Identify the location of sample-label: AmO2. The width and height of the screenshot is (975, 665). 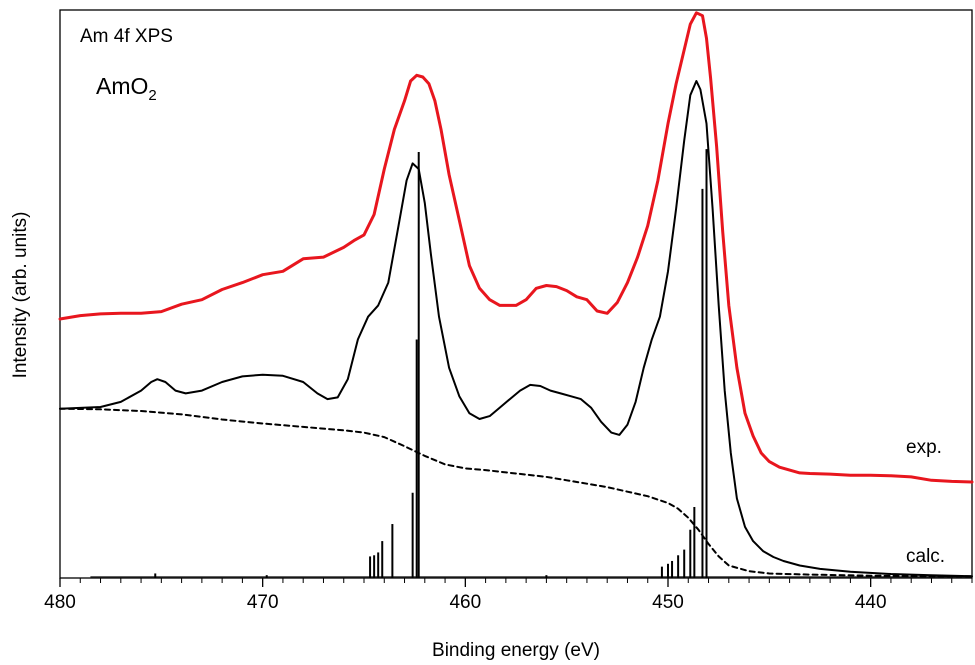
(126, 88).